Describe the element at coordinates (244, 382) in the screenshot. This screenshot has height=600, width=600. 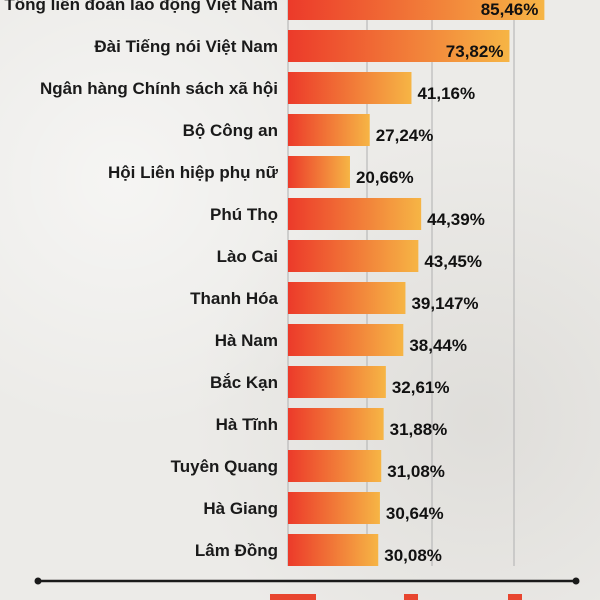
I see `category-label-9: Bắc Kạn` at that location.